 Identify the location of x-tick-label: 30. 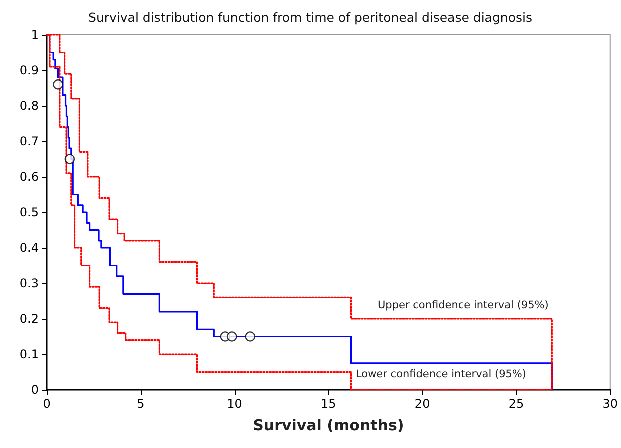
(610, 404).